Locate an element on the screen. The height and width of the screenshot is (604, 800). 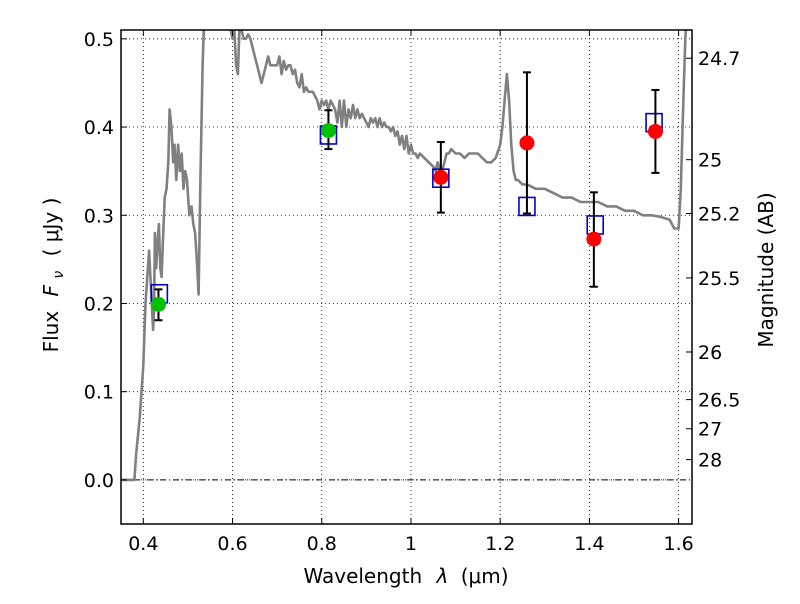
y2-tick-label: 28 is located at coordinates (710, 461).